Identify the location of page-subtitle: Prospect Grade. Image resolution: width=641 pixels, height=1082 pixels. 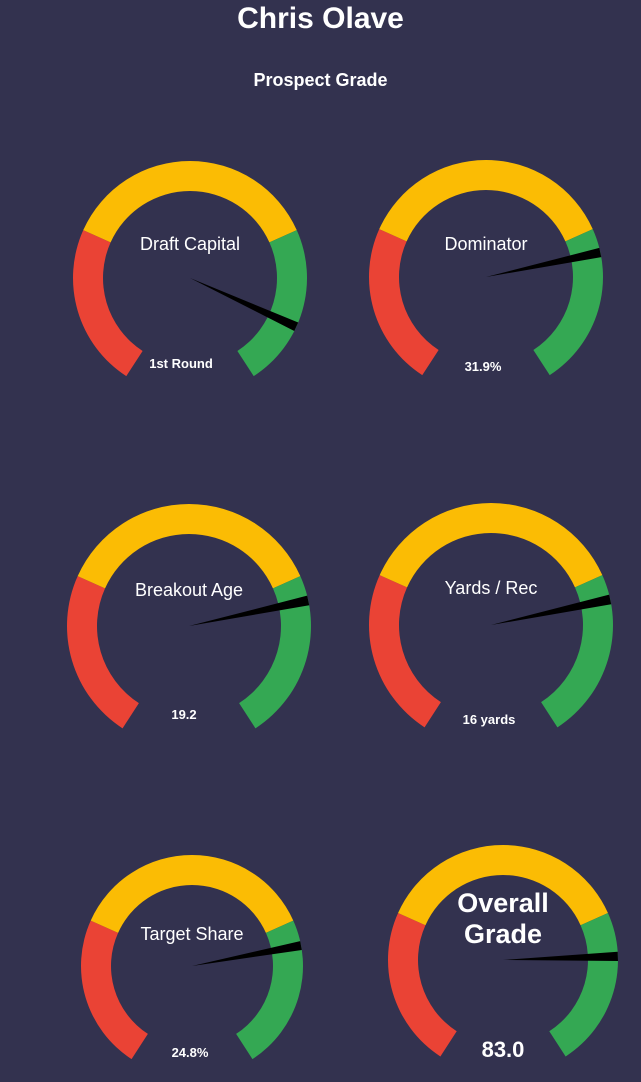
(320, 80).